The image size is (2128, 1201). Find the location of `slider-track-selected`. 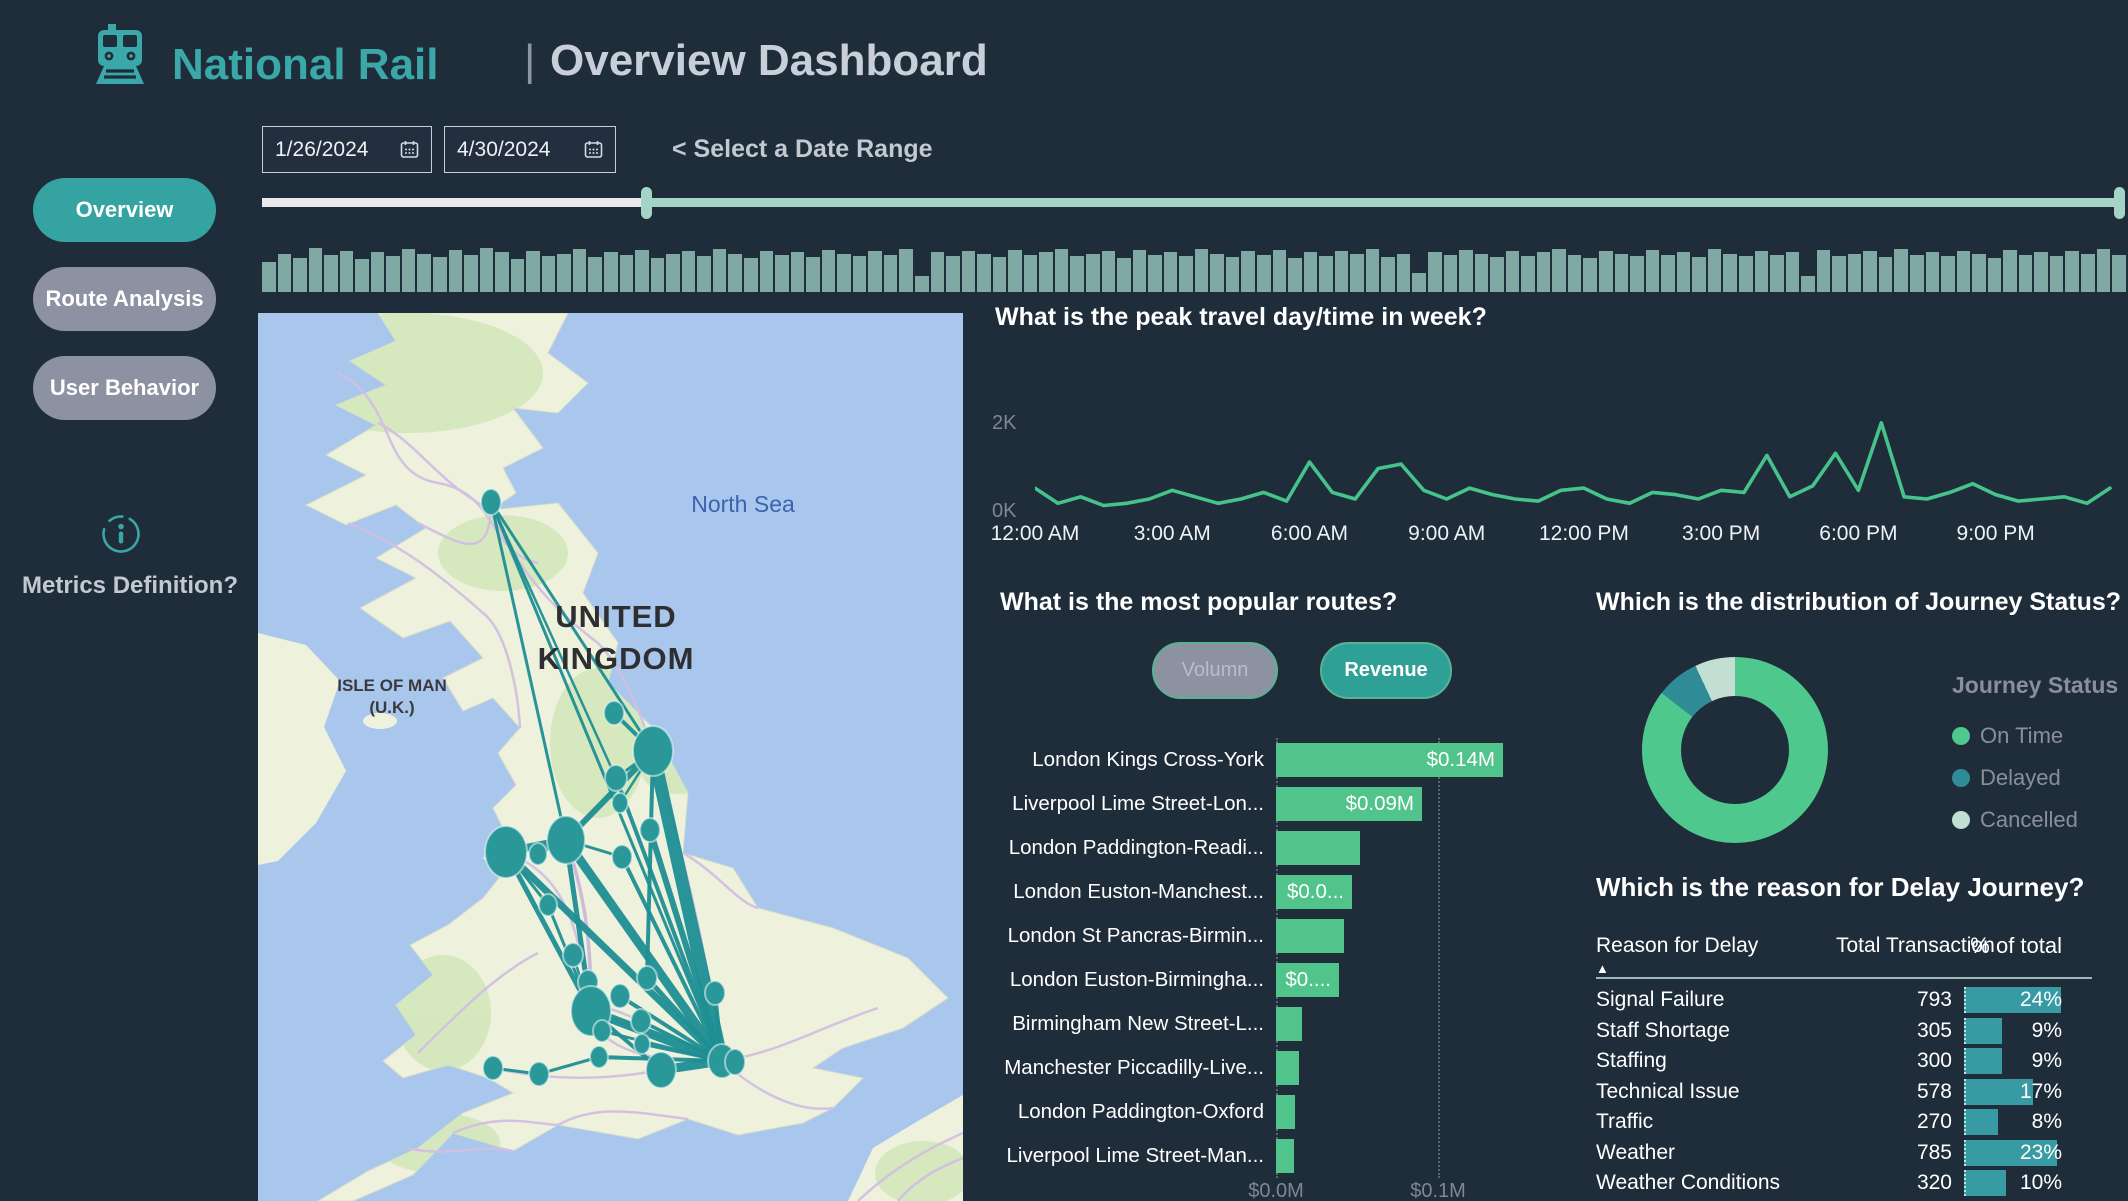

slider-track-selected is located at coordinates (1384, 202).